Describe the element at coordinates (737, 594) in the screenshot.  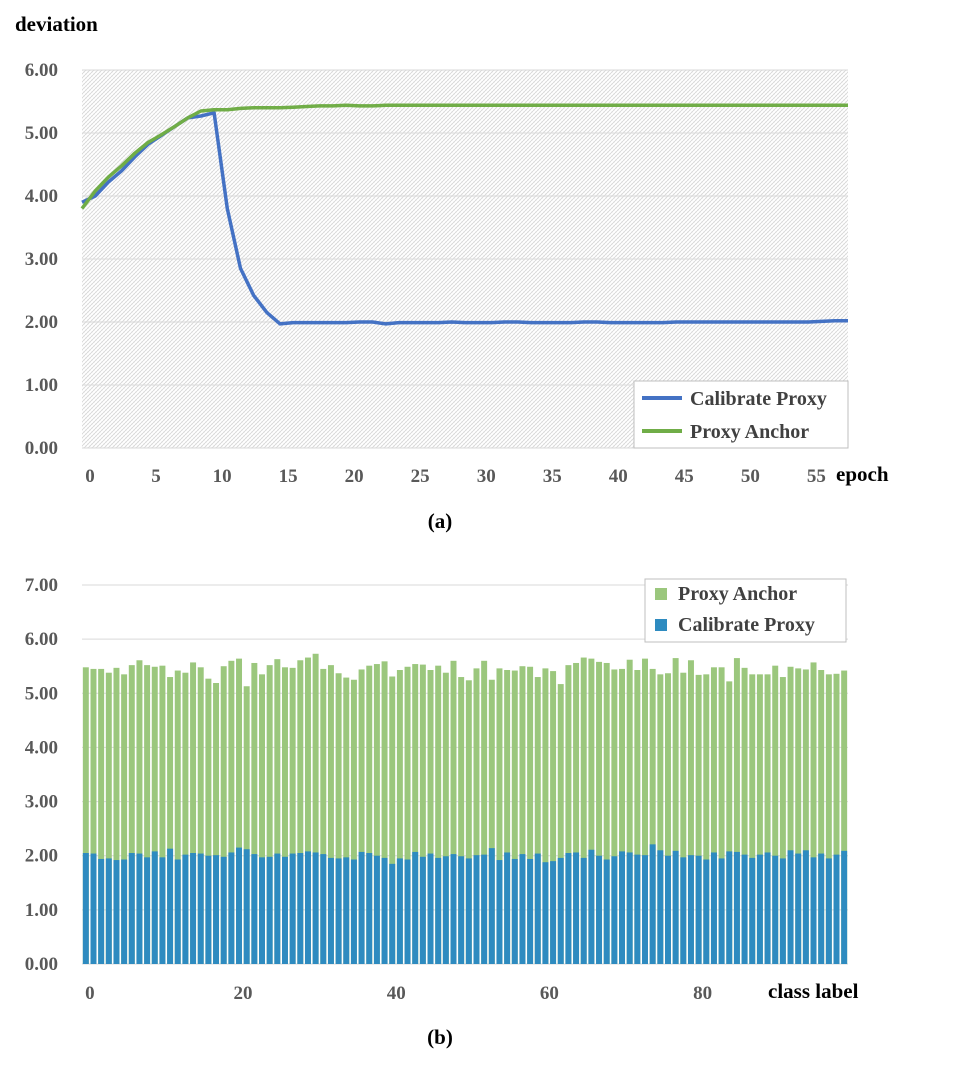
I see `legend-label-proxy-anchor-b: Proxy Anchor` at that location.